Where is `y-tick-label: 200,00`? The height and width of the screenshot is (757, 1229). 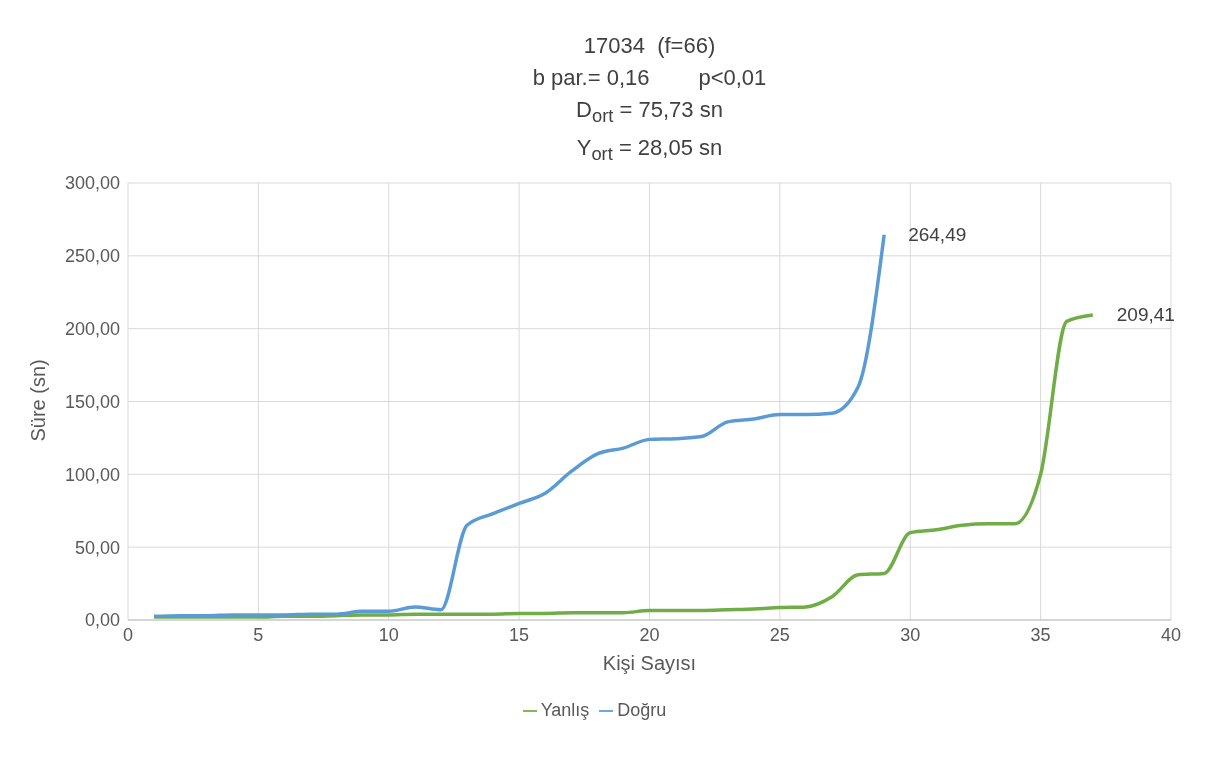 y-tick-label: 200,00 is located at coordinates (92, 328).